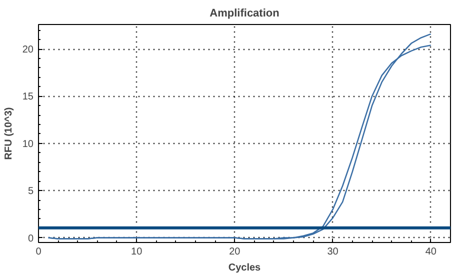  Describe the element at coordinates (235, 252) in the screenshot. I see `x-tick-label: 20` at that location.